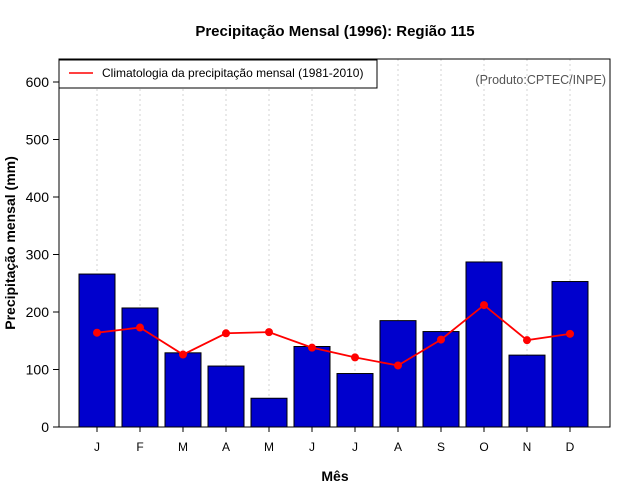  I want to click on legend-box, so click(218, 74).